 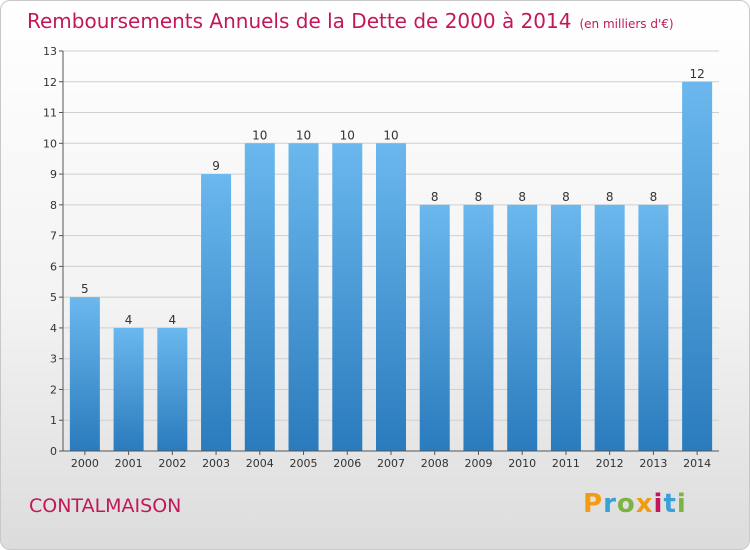 What do you see at coordinates (172, 463) in the screenshot?
I see `x-tick-label: 2002` at bounding box center [172, 463].